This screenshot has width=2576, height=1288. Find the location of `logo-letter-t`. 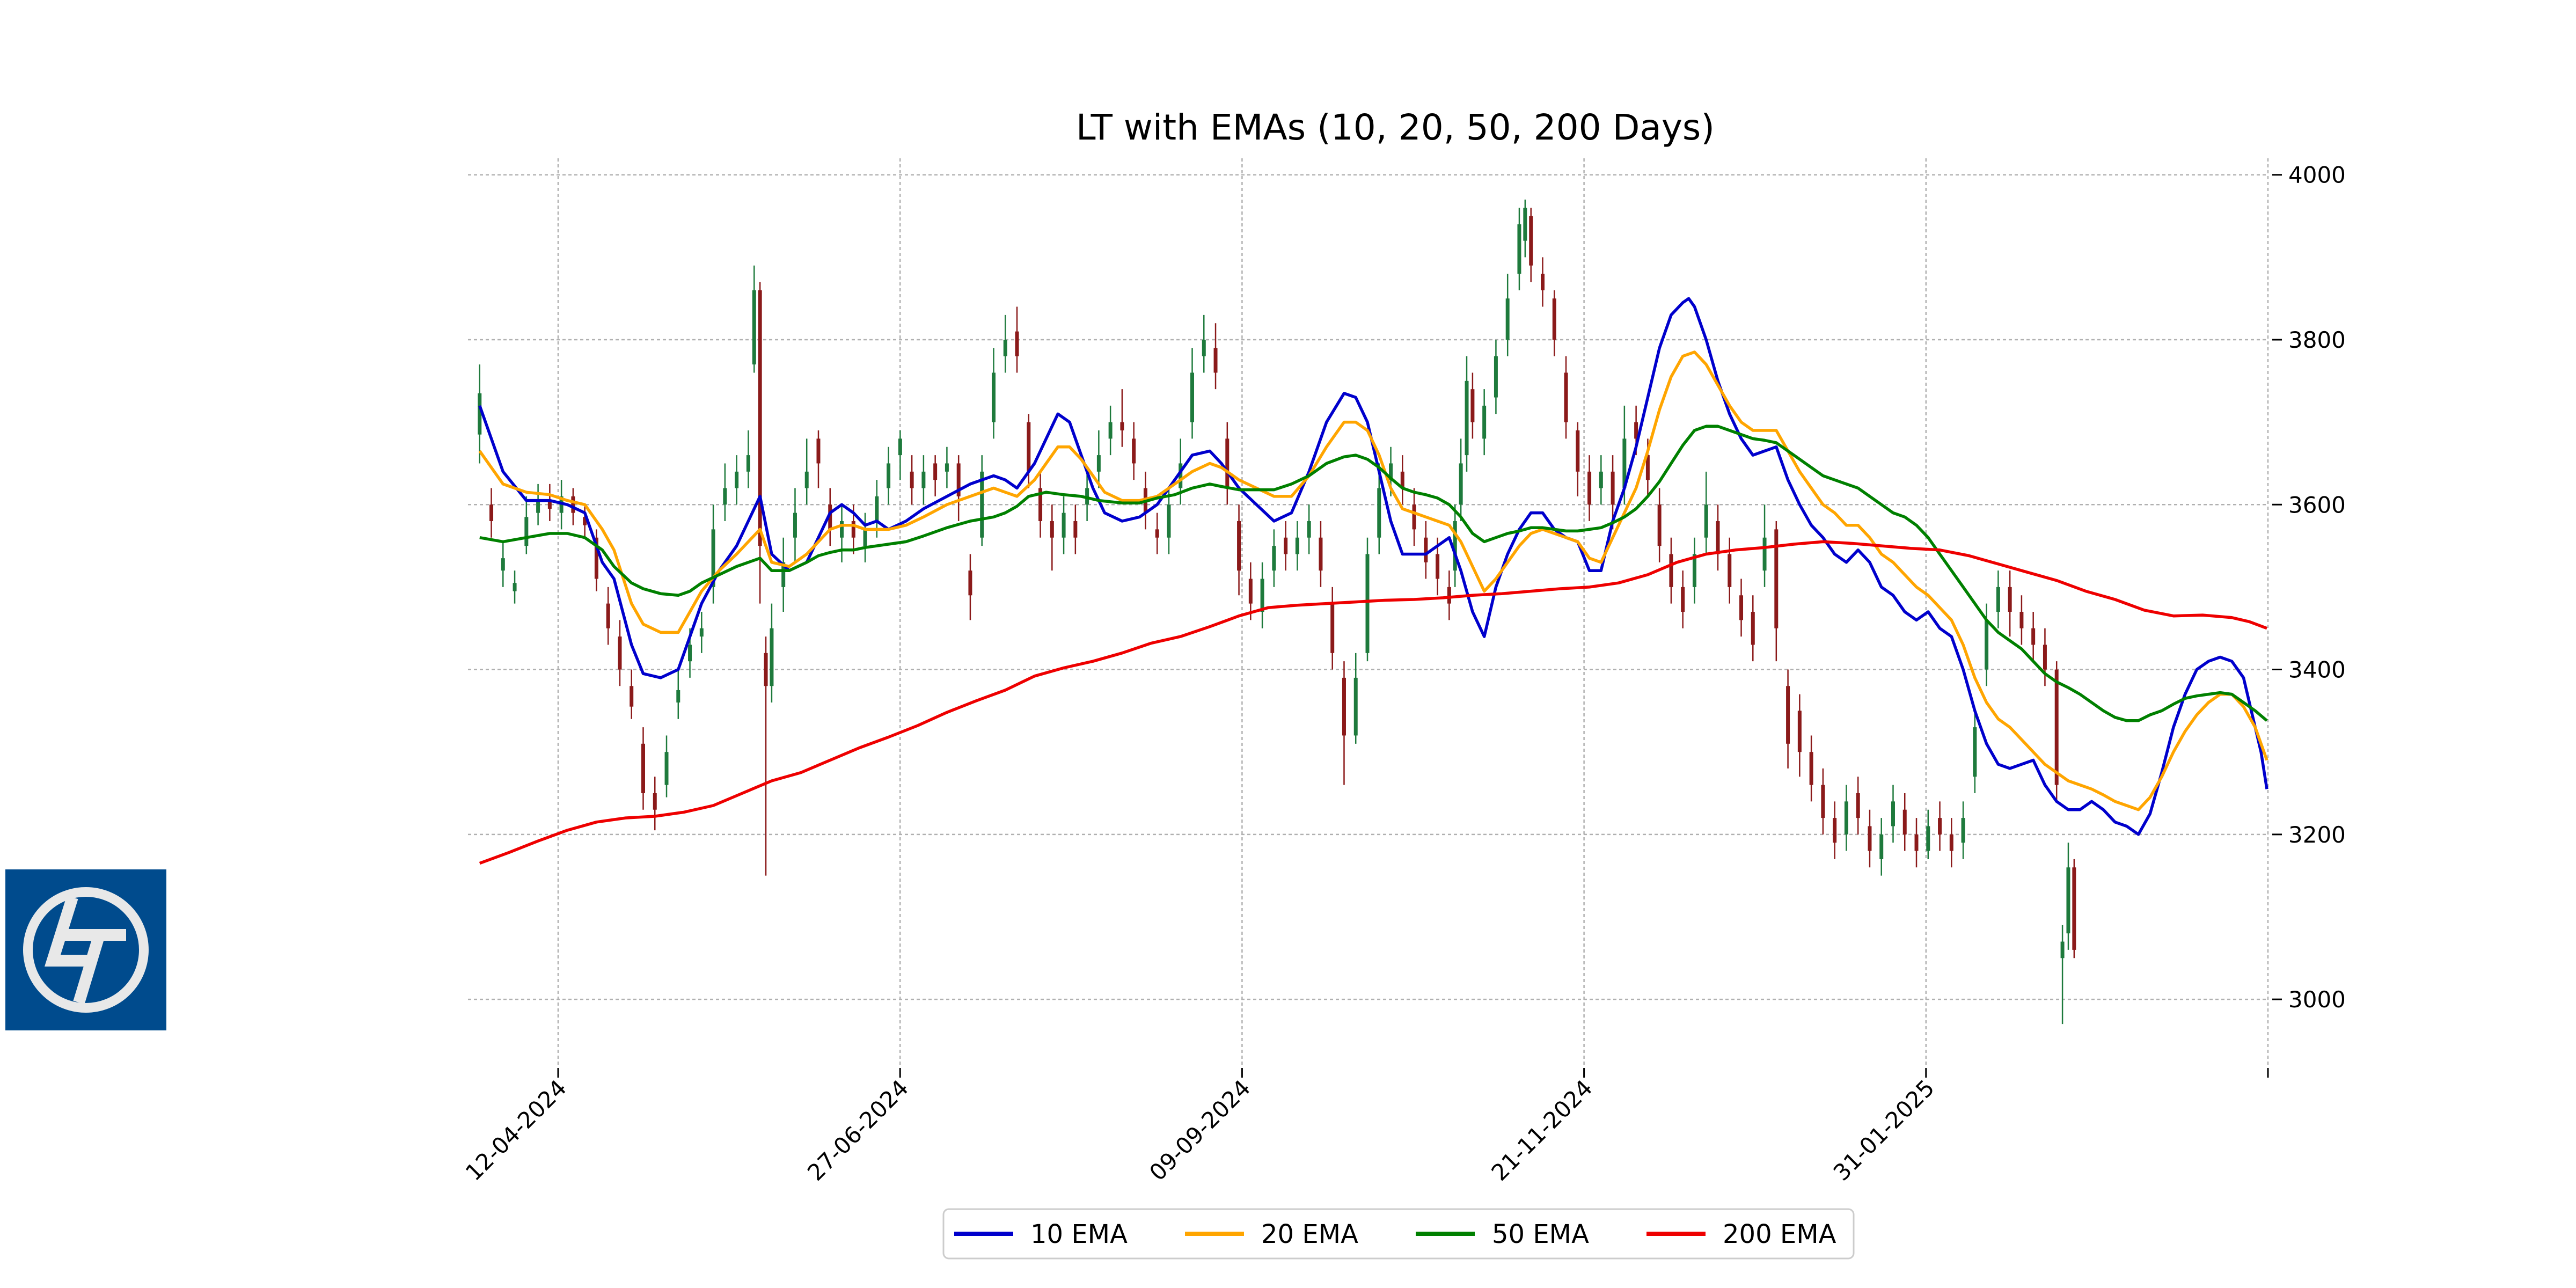

logo-letter-t is located at coordinates (95, 967).